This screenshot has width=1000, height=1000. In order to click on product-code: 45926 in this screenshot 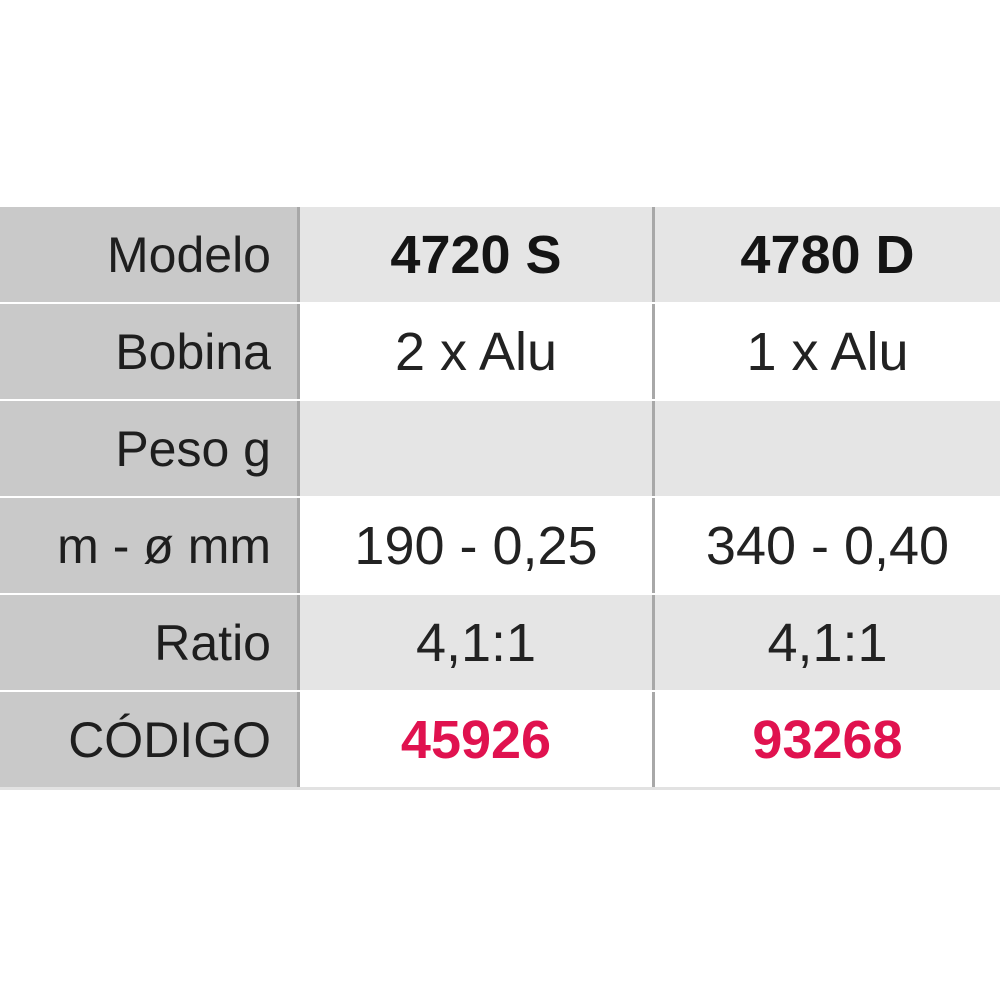, I will do `click(477, 739)`.